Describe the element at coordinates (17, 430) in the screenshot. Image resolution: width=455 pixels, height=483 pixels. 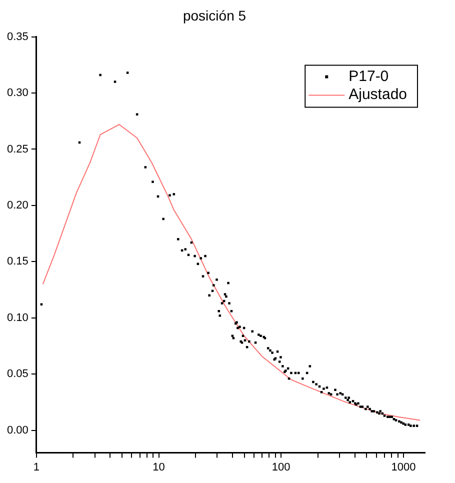
I see `y-tick-label: 0.00` at that location.